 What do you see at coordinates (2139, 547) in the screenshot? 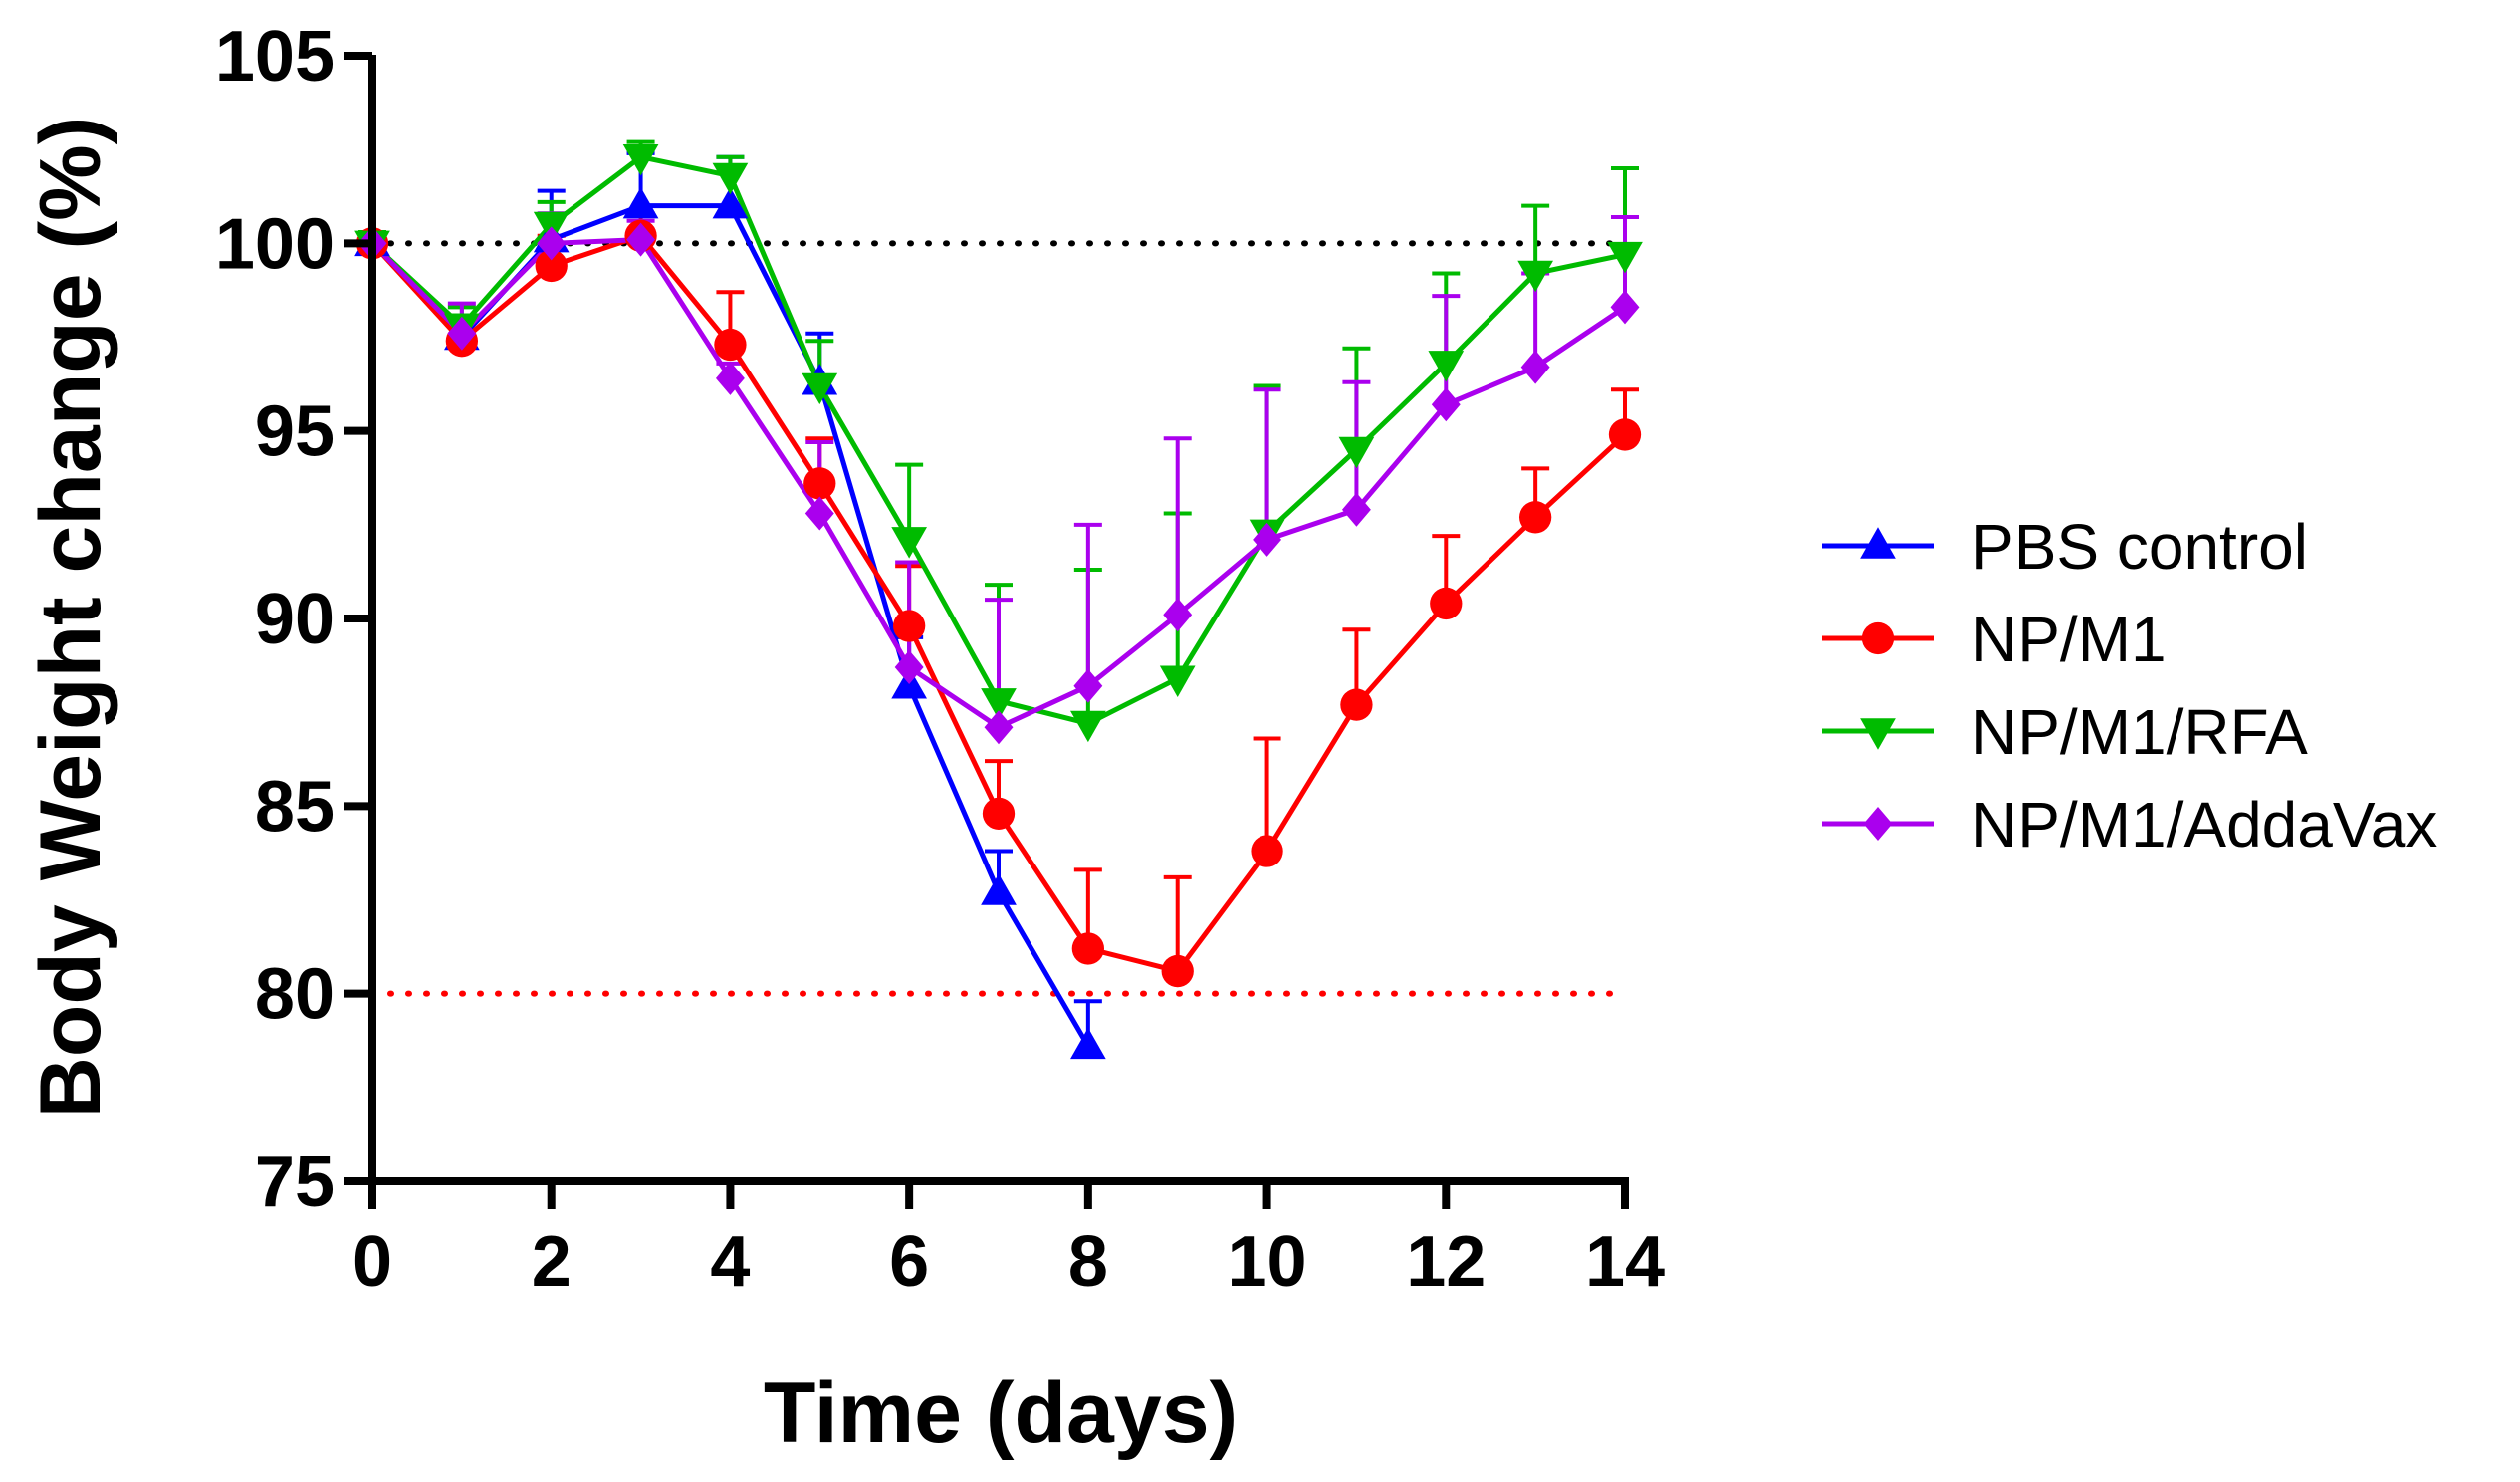
I see `legend-label: PBS control` at bounding box center [2139, 547].